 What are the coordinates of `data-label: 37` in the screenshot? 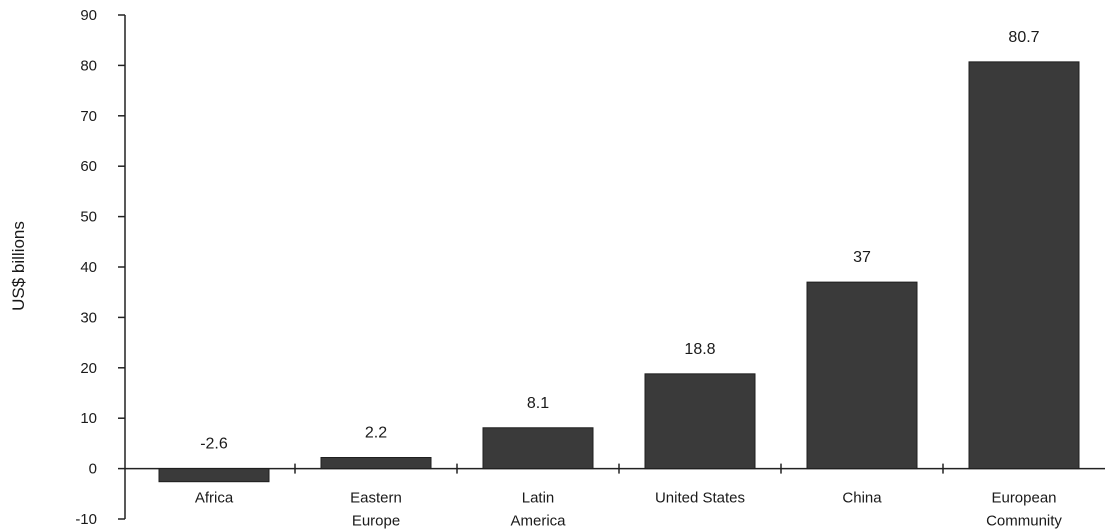 It's located at (862, 257).